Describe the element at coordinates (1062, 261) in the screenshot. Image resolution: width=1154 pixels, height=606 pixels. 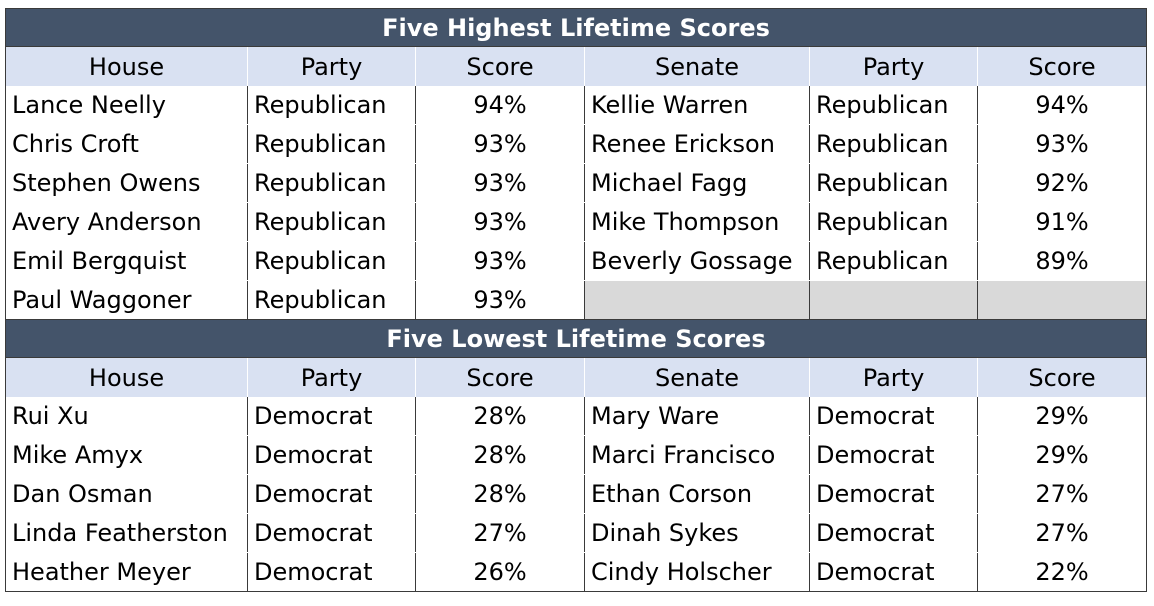
I see `senate-score: 89%` at that location.